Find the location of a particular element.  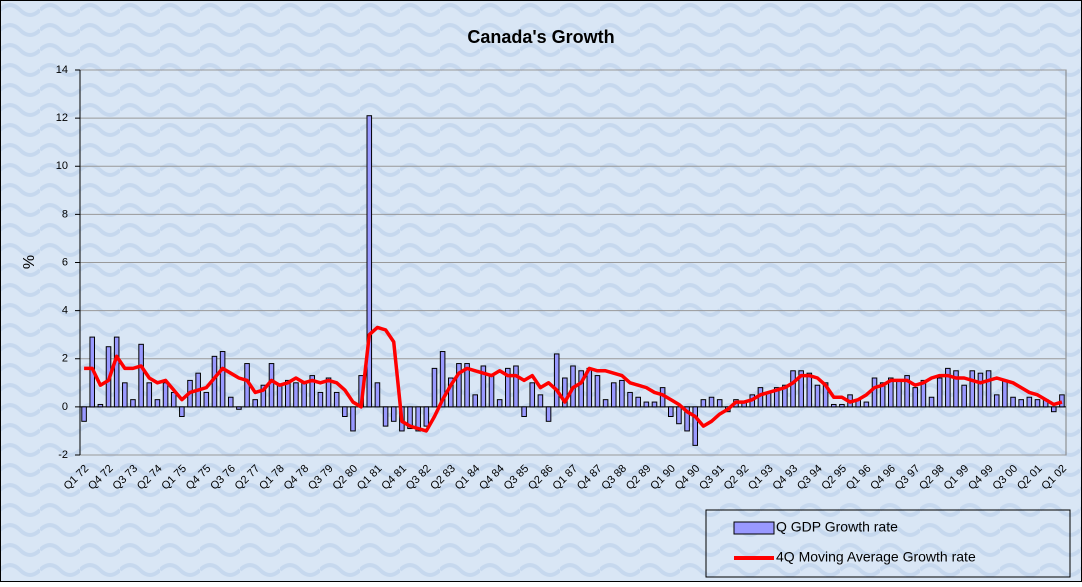

legend-label: Q GDP Growth rate is located at coordinates (837, 527).